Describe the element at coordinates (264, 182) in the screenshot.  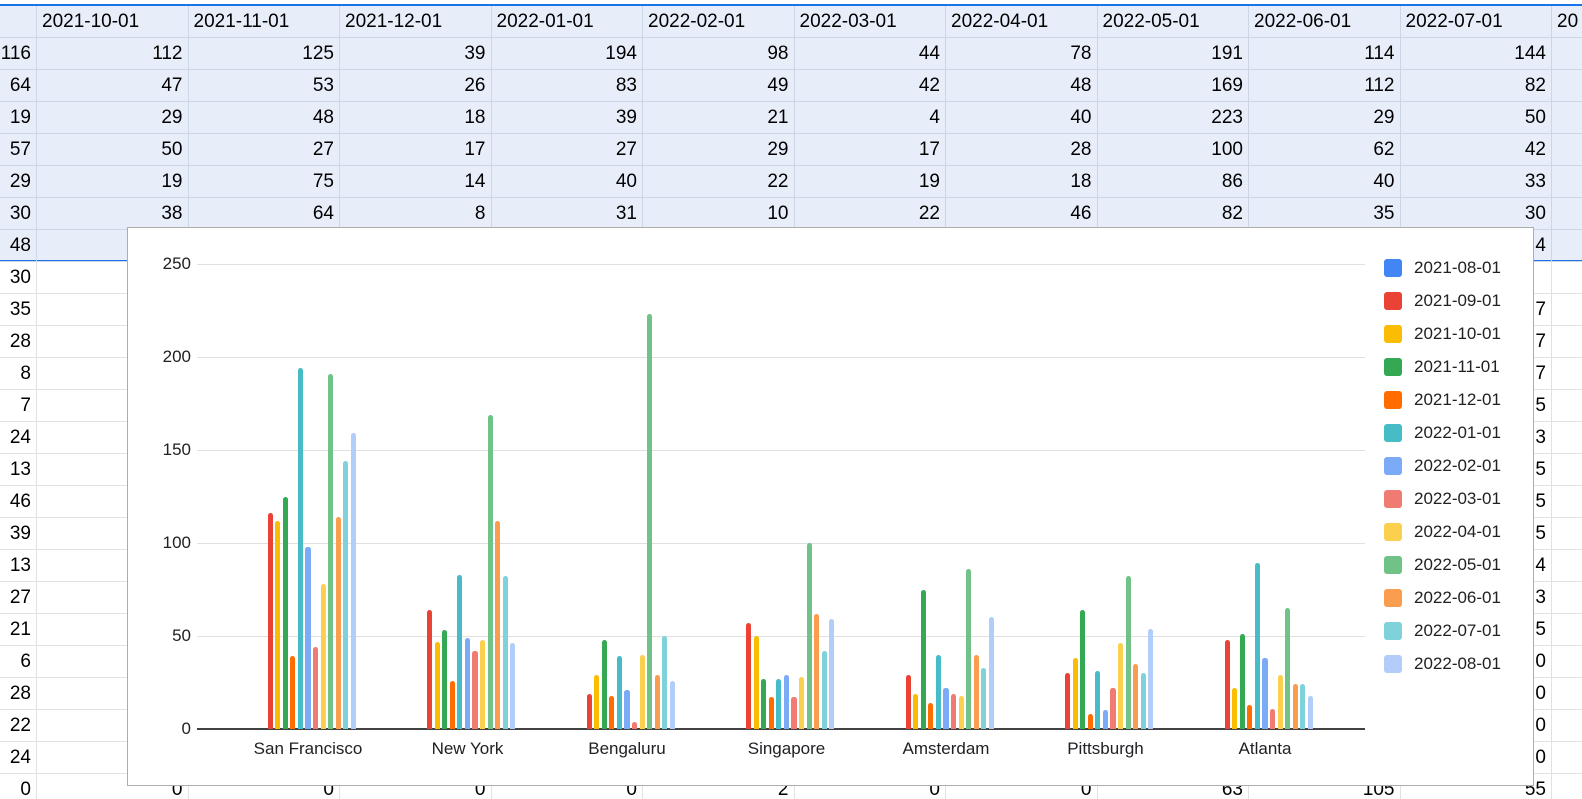
I see `cell: 75` at that location.